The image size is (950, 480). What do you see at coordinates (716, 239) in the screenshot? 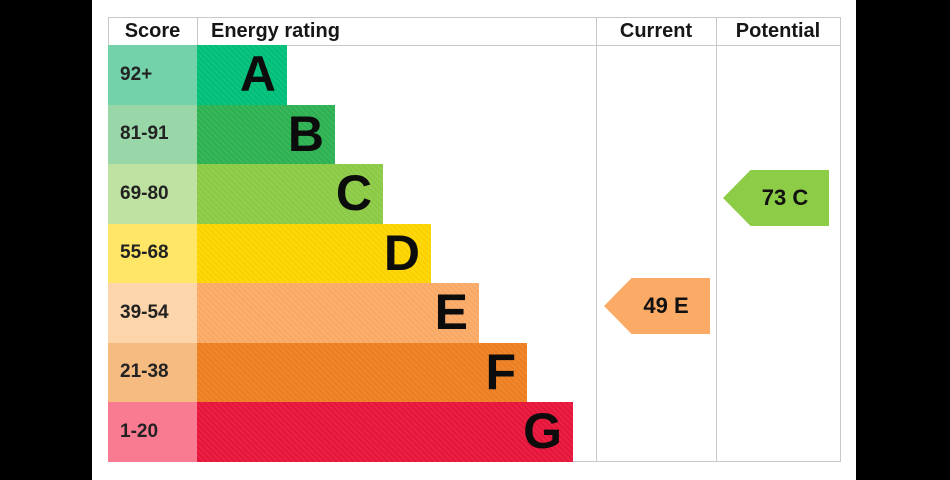
I see `potential-column-divider` at bounding box center [716, 239].